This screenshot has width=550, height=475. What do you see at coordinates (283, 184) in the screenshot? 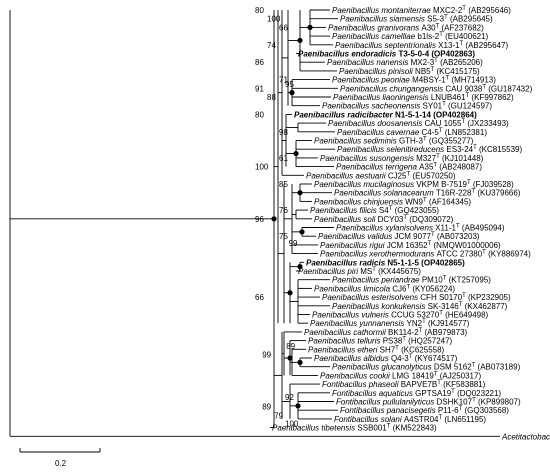
I see `bootstrap-value: 85` at bounding box center [283, 184].